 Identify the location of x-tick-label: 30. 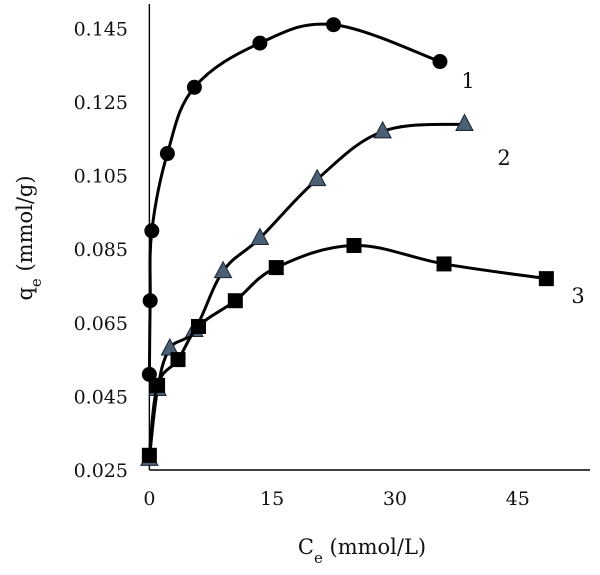
(395, 499).